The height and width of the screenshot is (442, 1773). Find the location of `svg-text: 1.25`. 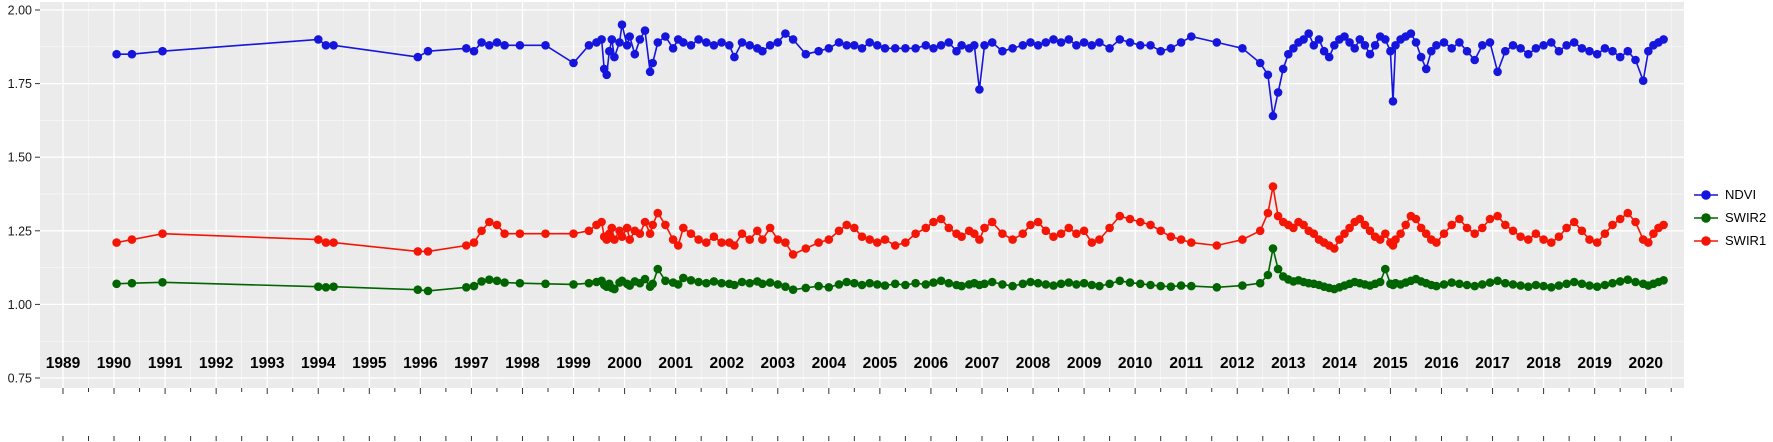

svg-text: 1.25 is located at coordinates (20, 231).